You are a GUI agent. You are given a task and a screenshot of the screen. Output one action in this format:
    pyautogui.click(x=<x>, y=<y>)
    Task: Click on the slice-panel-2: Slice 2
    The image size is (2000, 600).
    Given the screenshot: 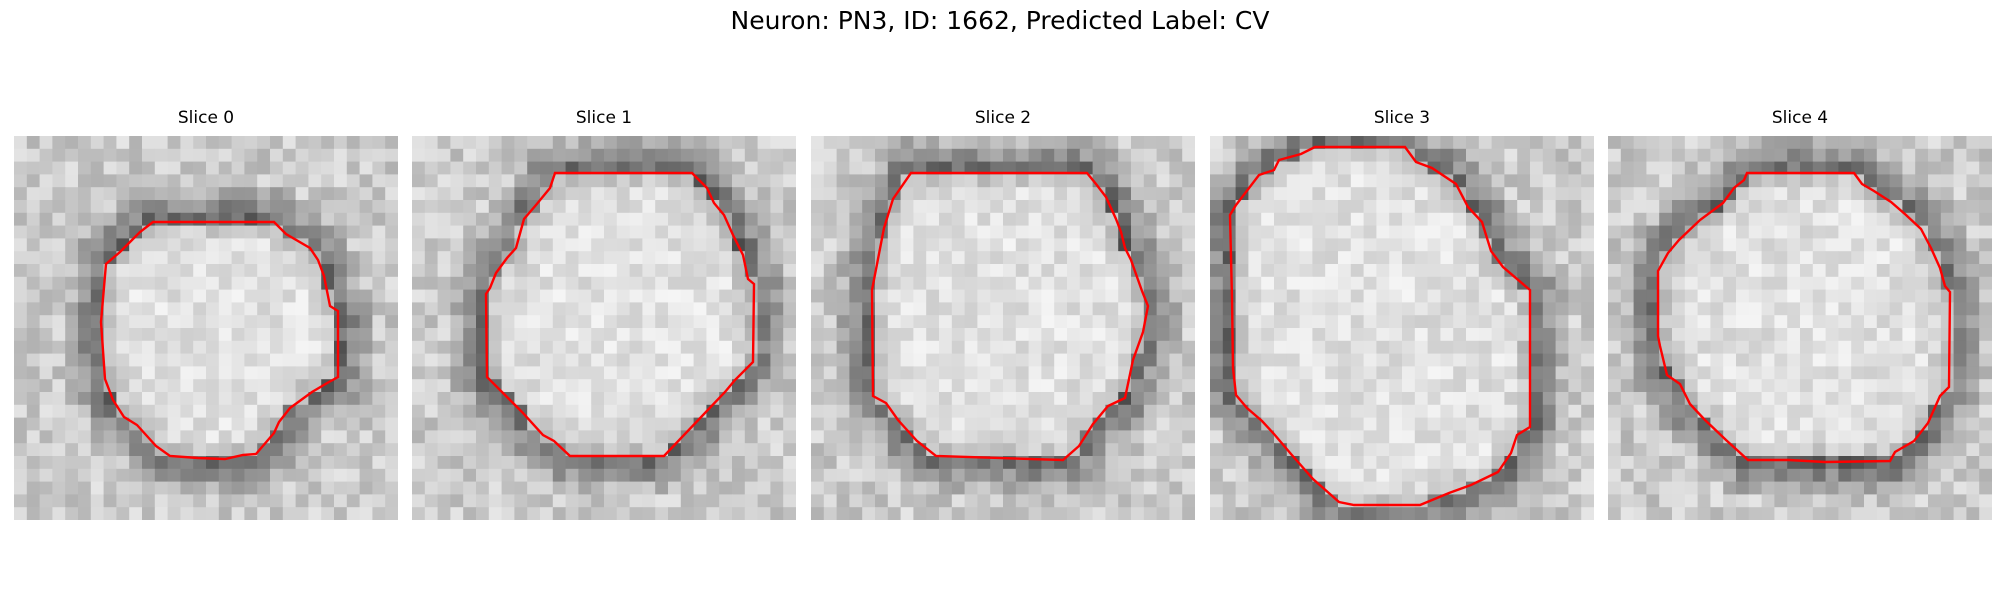 What is the action you would take?
    pyautogui.click(x=1003, y=315)
    